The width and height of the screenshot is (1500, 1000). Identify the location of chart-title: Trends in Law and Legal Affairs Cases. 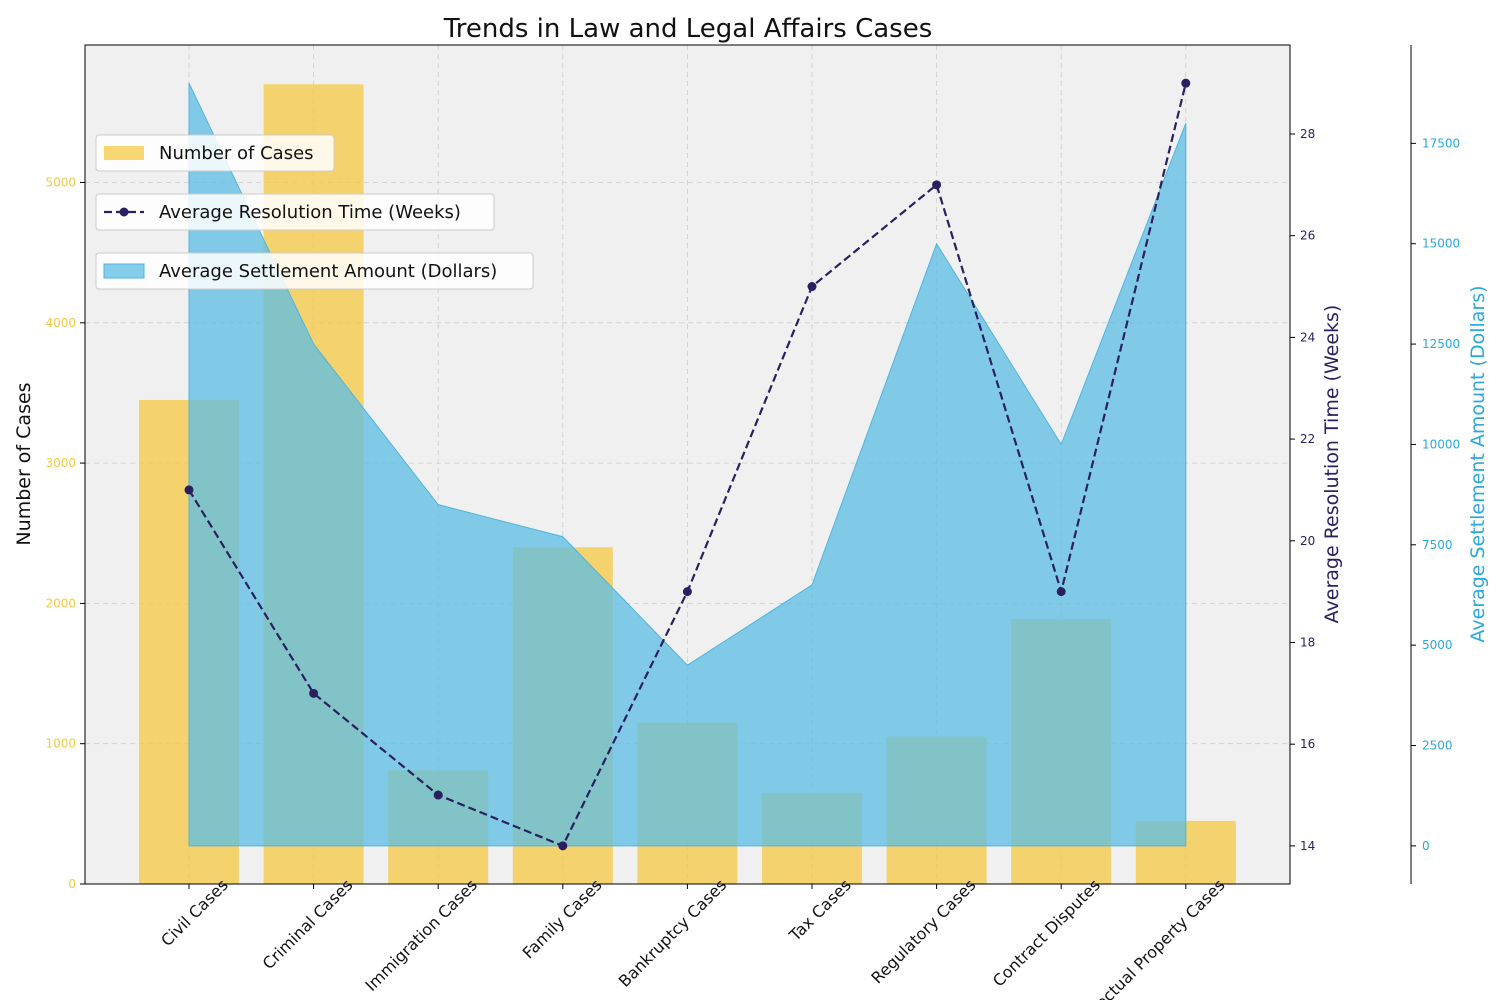
(688, 29).